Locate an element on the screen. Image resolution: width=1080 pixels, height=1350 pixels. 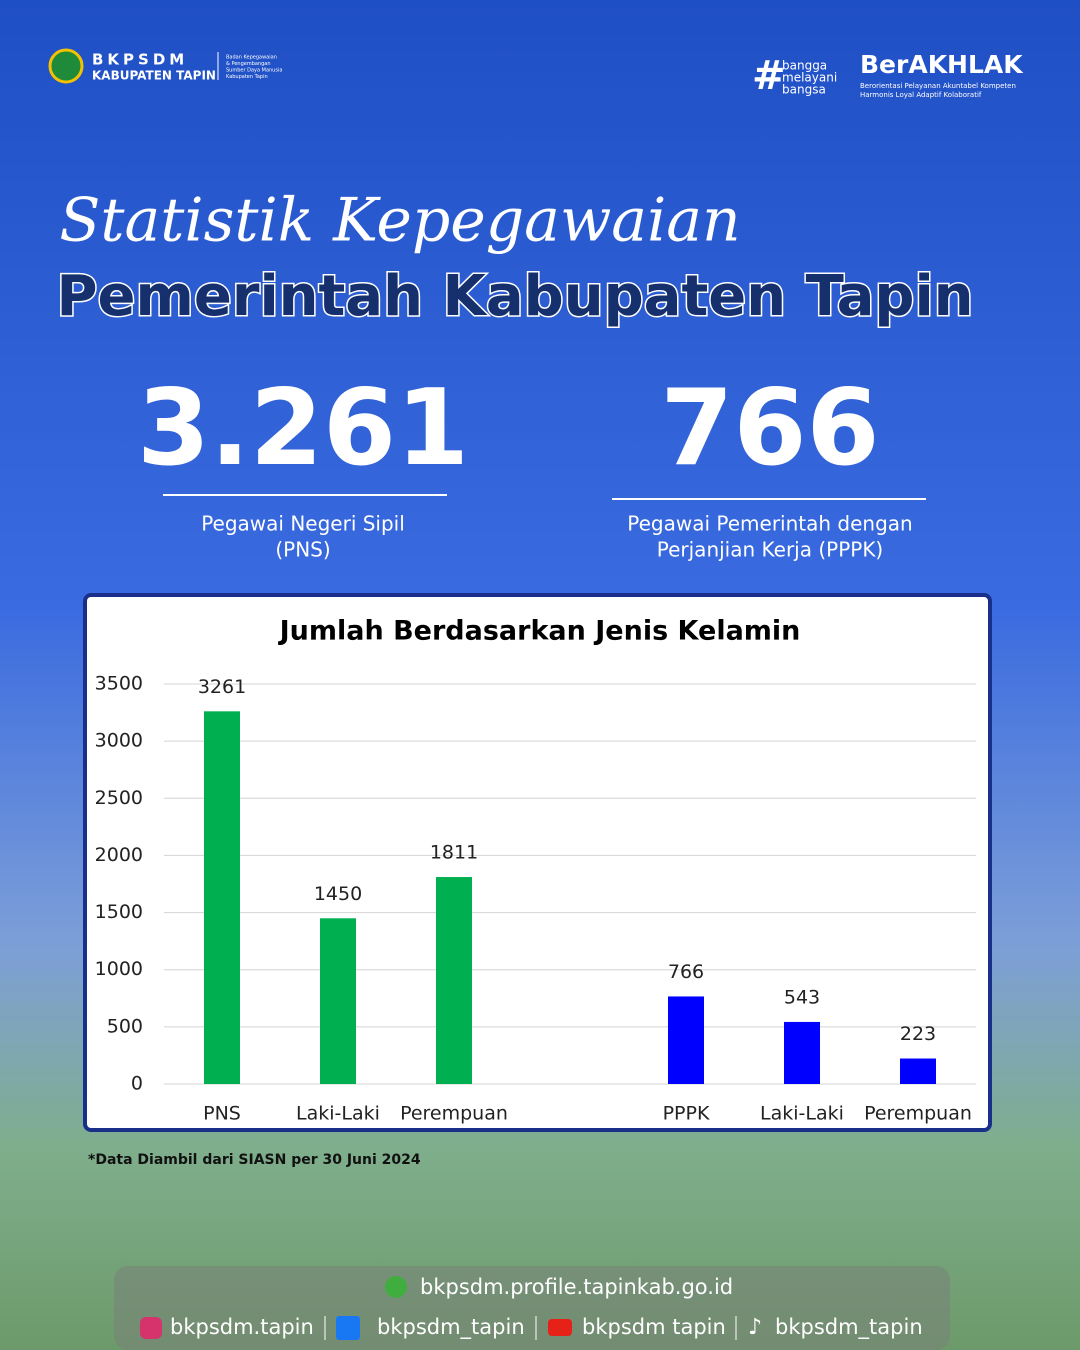
org-full: Sumber Daya Manusia is located at coordinates (254, 71).